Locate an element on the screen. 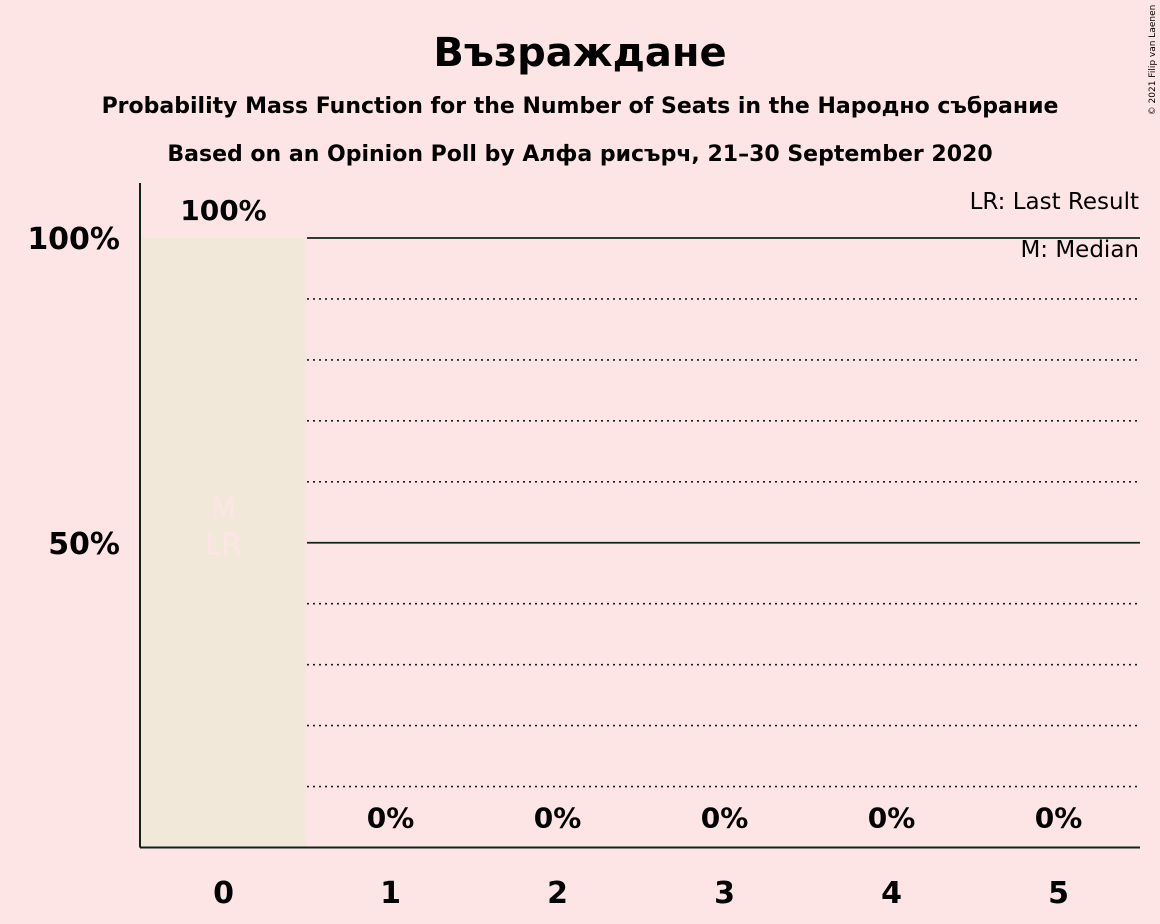 This screenshot has height=924, width=1160. x-tick-label-5: 5 is located at coordinates (1058, 893).